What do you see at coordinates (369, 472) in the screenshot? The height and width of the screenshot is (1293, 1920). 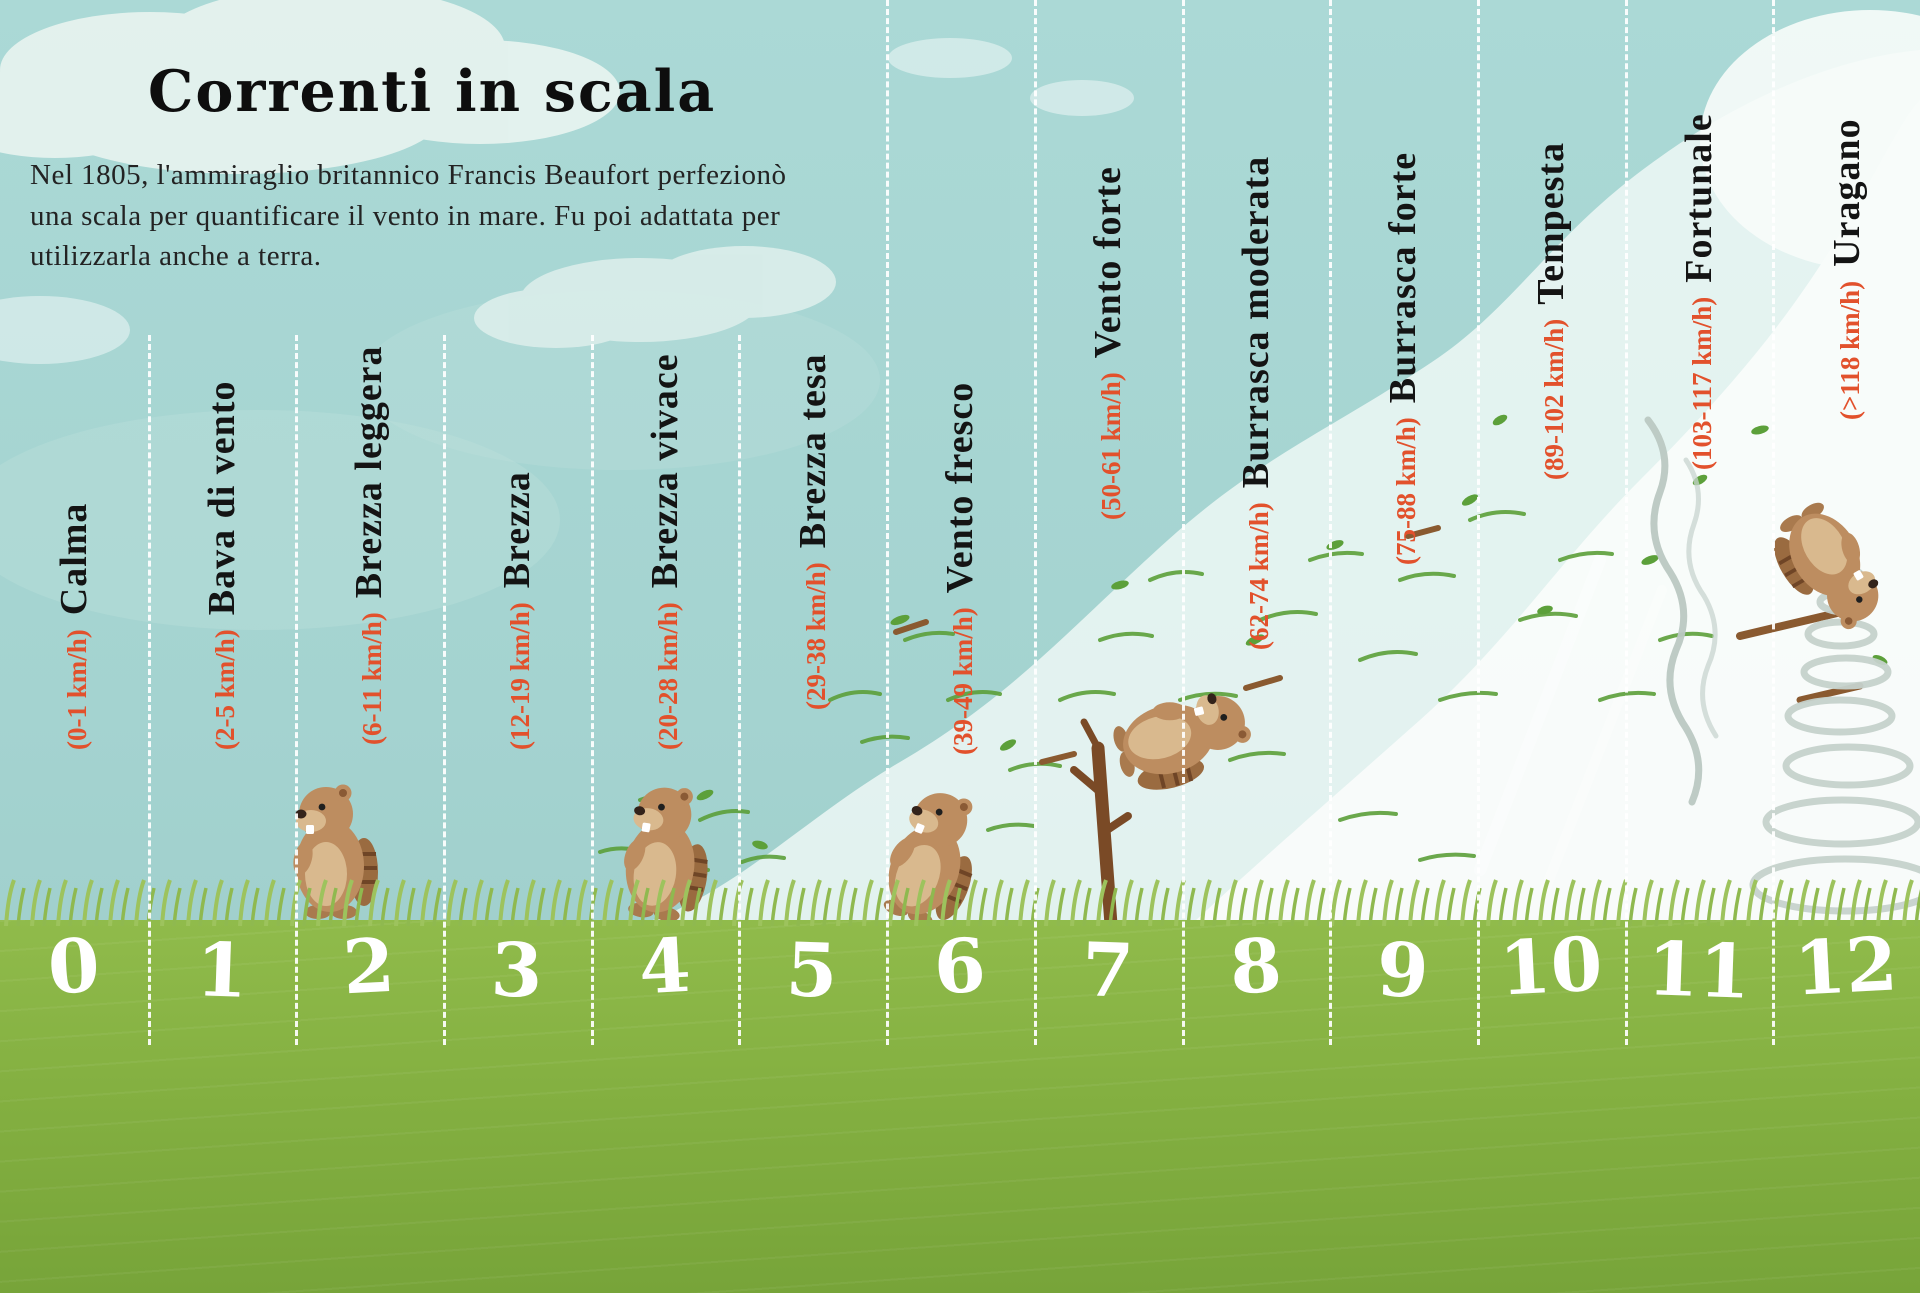 I see `wind-name: Brezza leggera` at bounding box center [369, 472].